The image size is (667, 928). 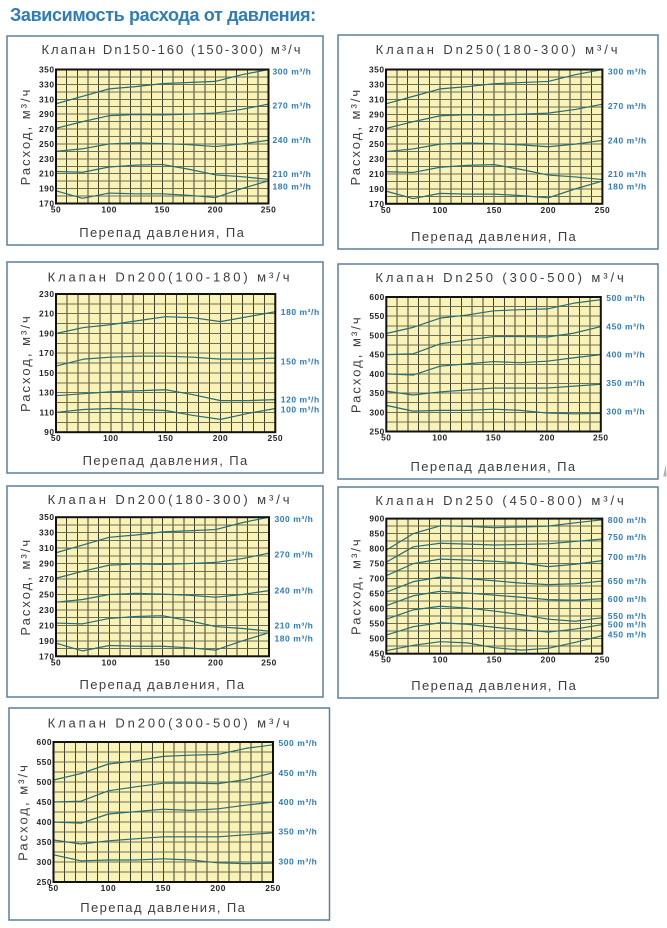 What do you see at coordinates (500, 277) in the screenshot?
I see `svg-text: Клапан Dn250 (300-500) м³/ч` at bounding box center [500, 277].